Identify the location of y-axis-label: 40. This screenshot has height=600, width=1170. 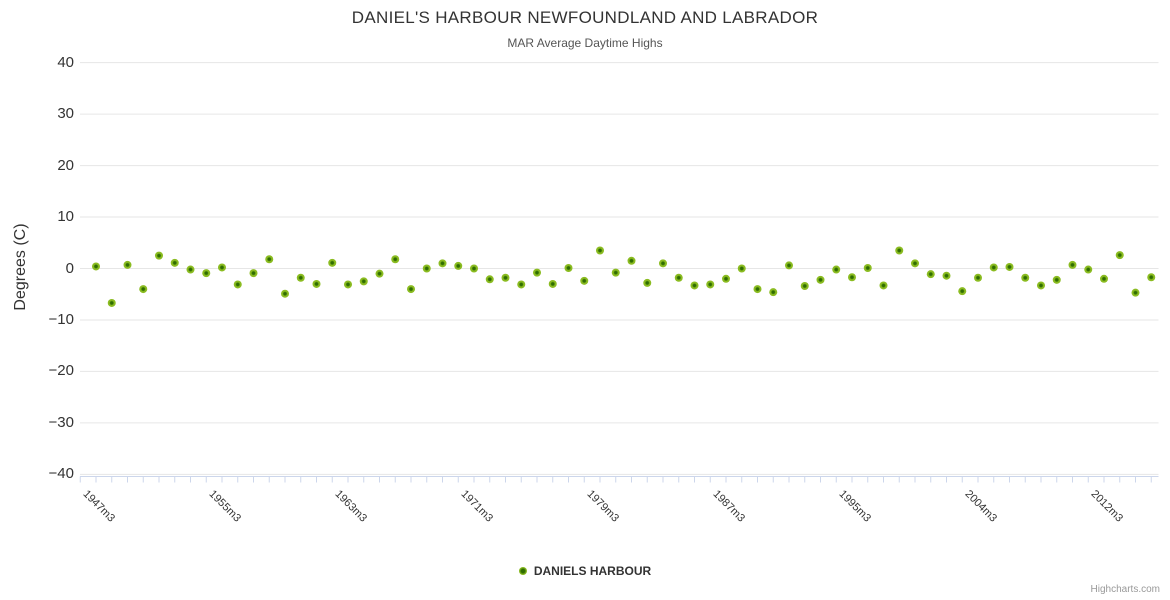
(65, 62).